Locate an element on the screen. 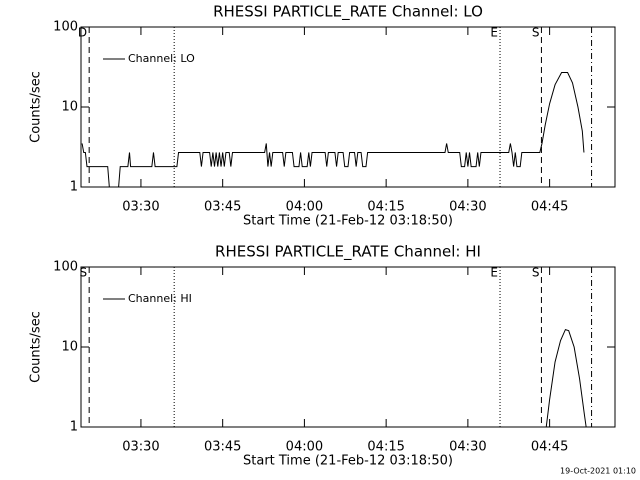 This screenshot has height=480, width=640. chart-title: RHESSI PARTICLE_RATE Channel: LO is located at coordinates (348, 12).